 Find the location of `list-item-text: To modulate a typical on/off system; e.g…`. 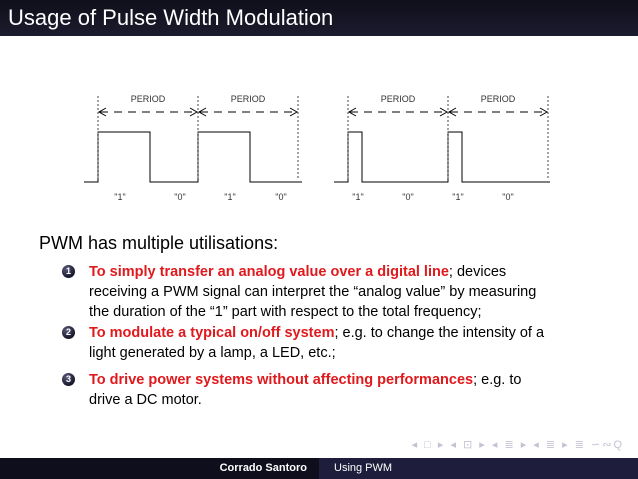

list-item-text: To modulate a typical on/off system; e.g… is located at coordinates (317, 343).